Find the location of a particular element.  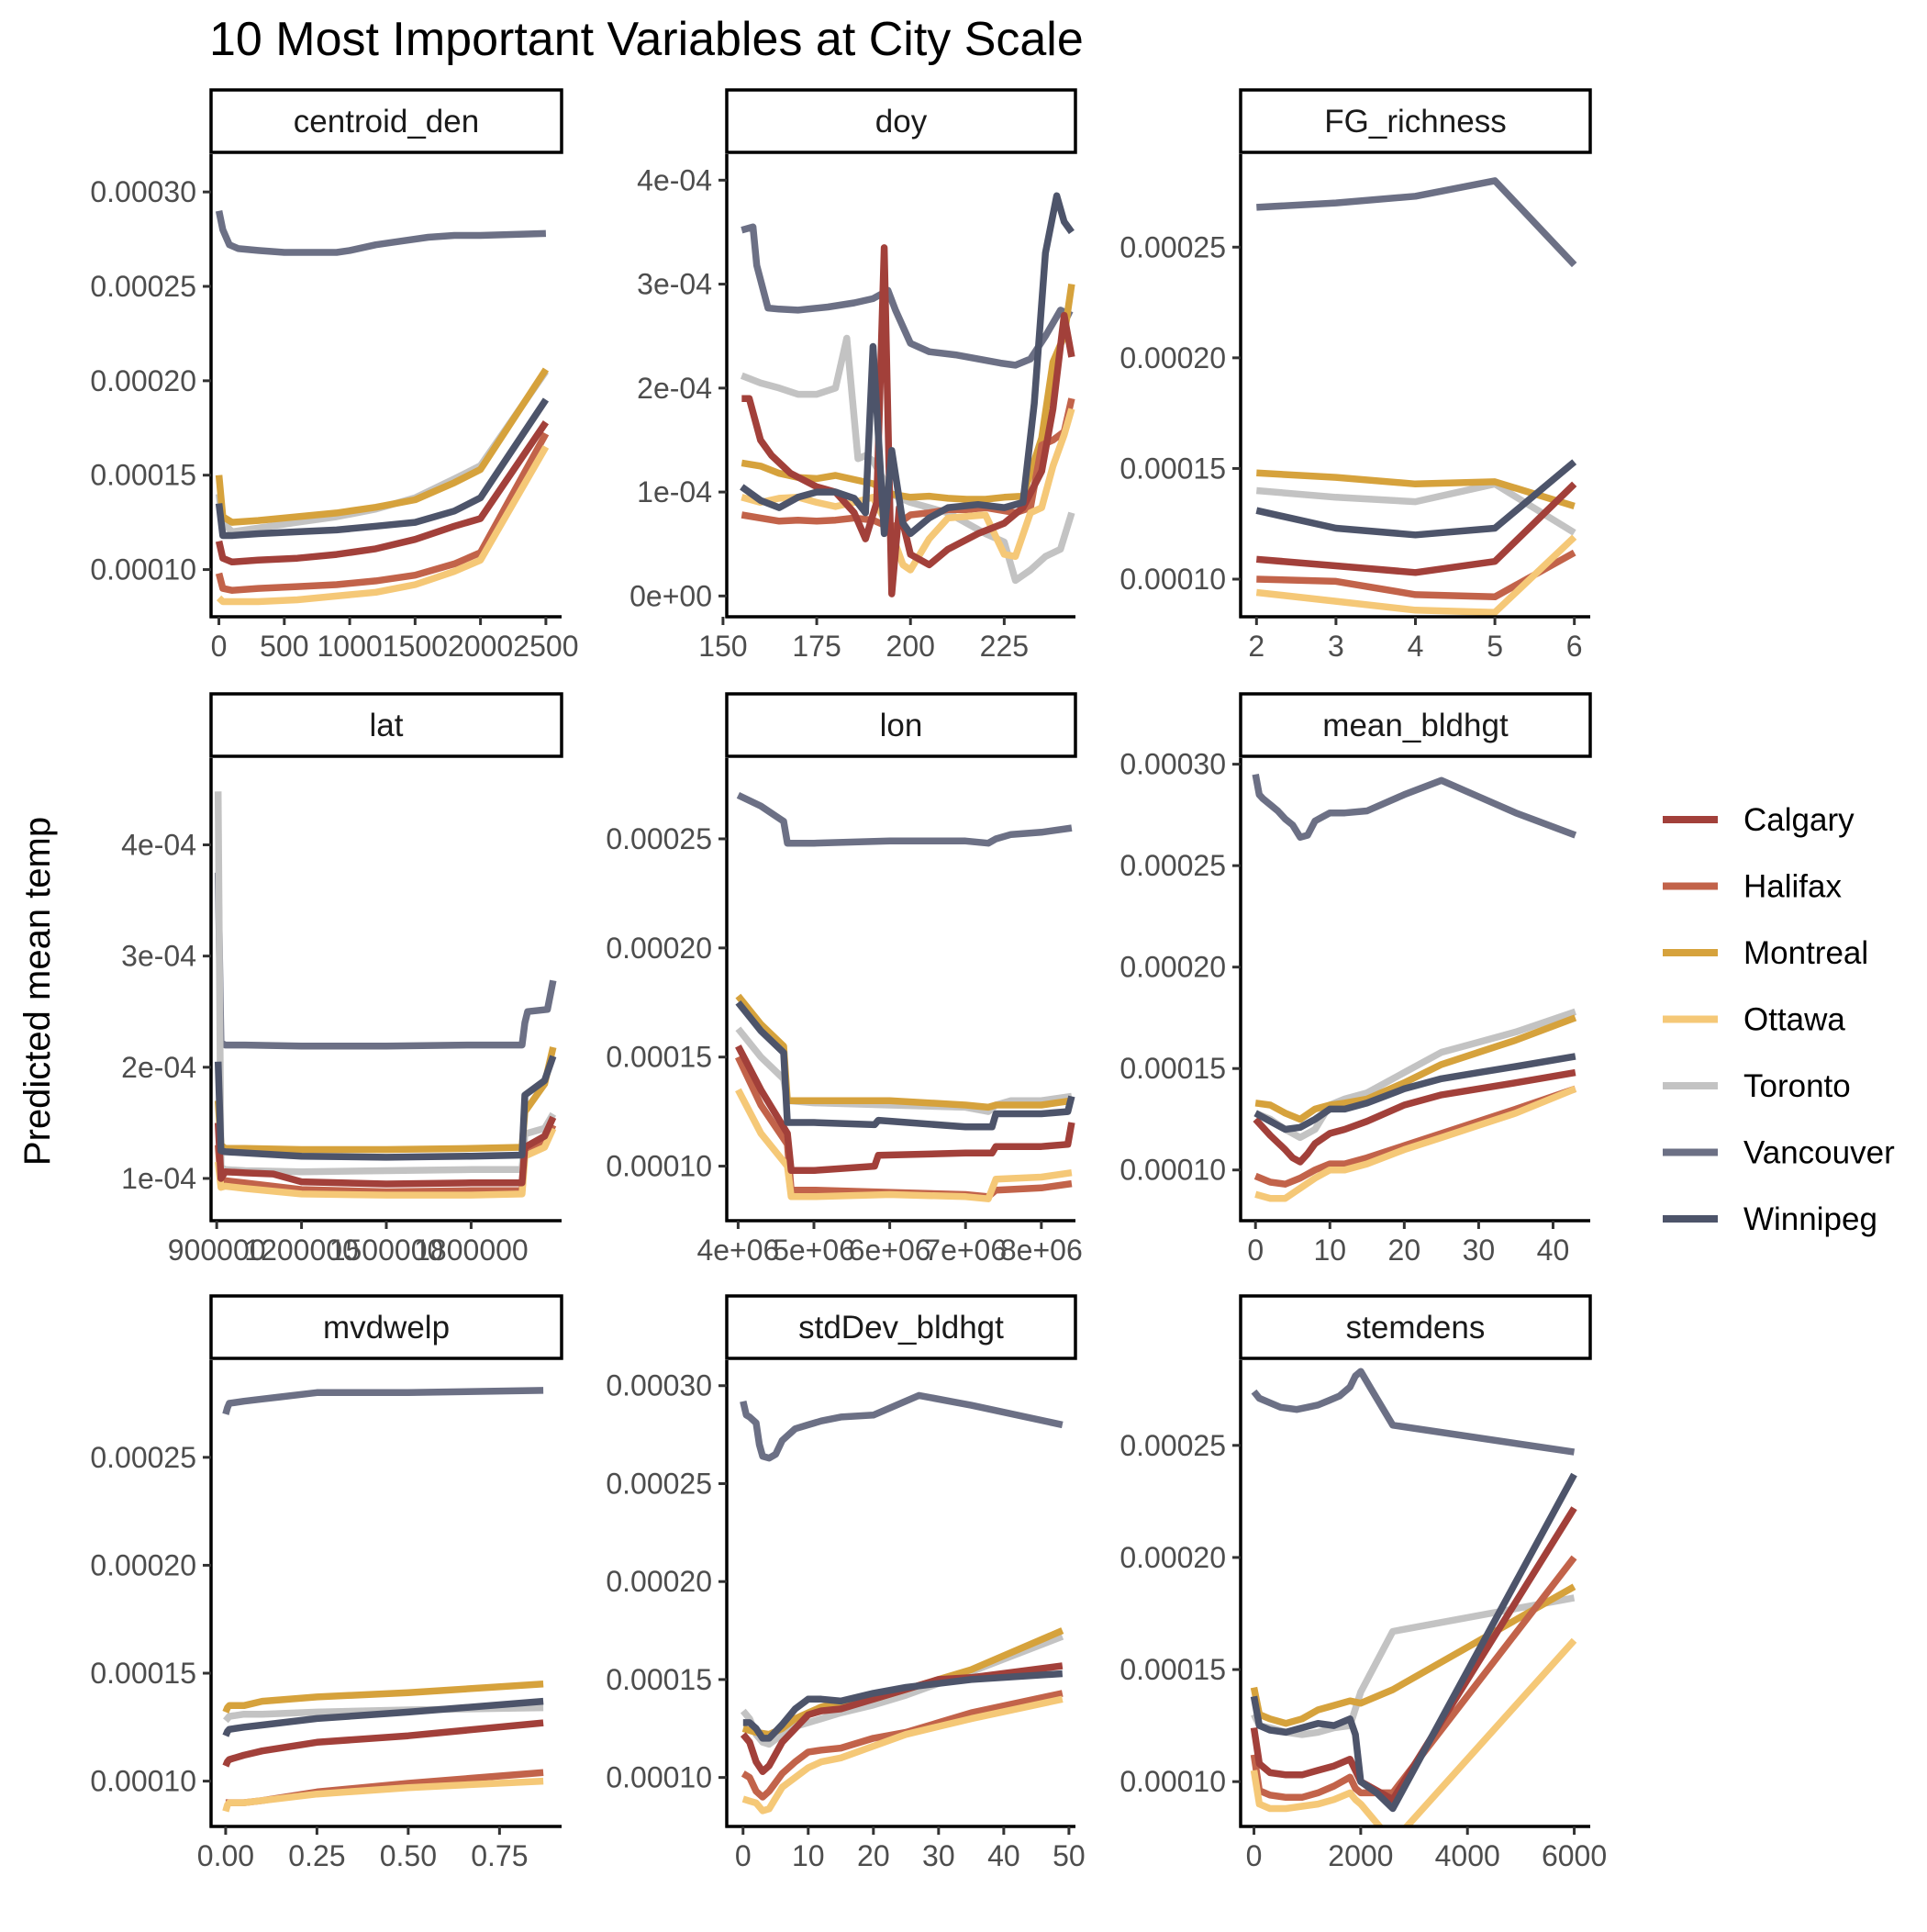

x-tick-label: 8e+06 is located at coordinates (1041, 1250).